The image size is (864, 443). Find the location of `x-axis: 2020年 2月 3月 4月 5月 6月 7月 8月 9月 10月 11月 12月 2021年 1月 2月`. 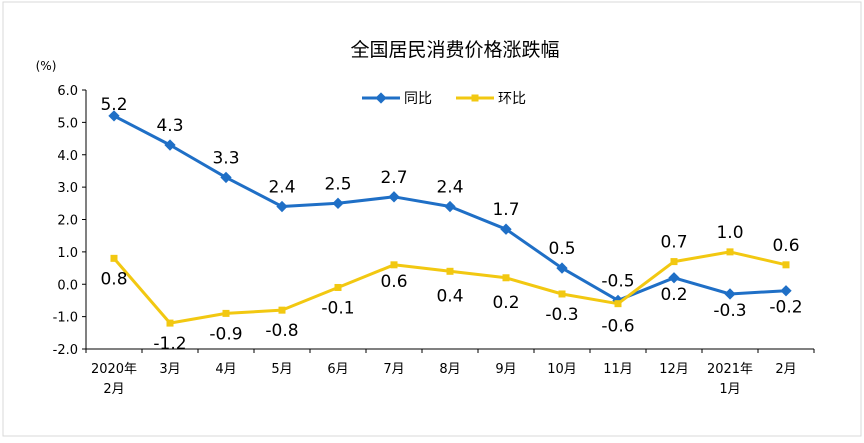

x-axis: 2020年 2月 3月 4月 5月 6月 7月 8月 9月 10月 11月 12月 2021年 1月 2月 is located at coordinates (450, 372).